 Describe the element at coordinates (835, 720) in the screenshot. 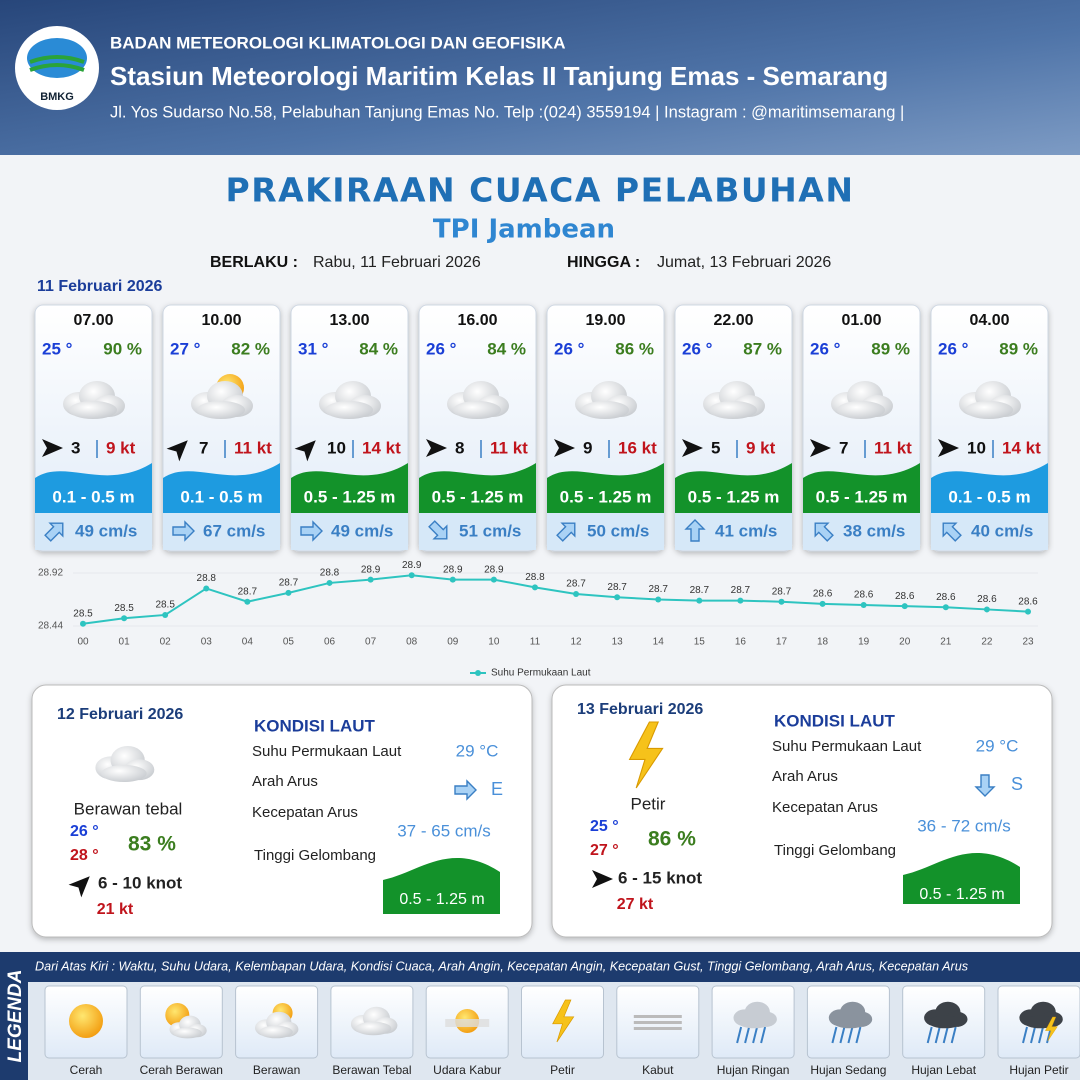

I see `sea-title: KONDISI LAUT` at that location.